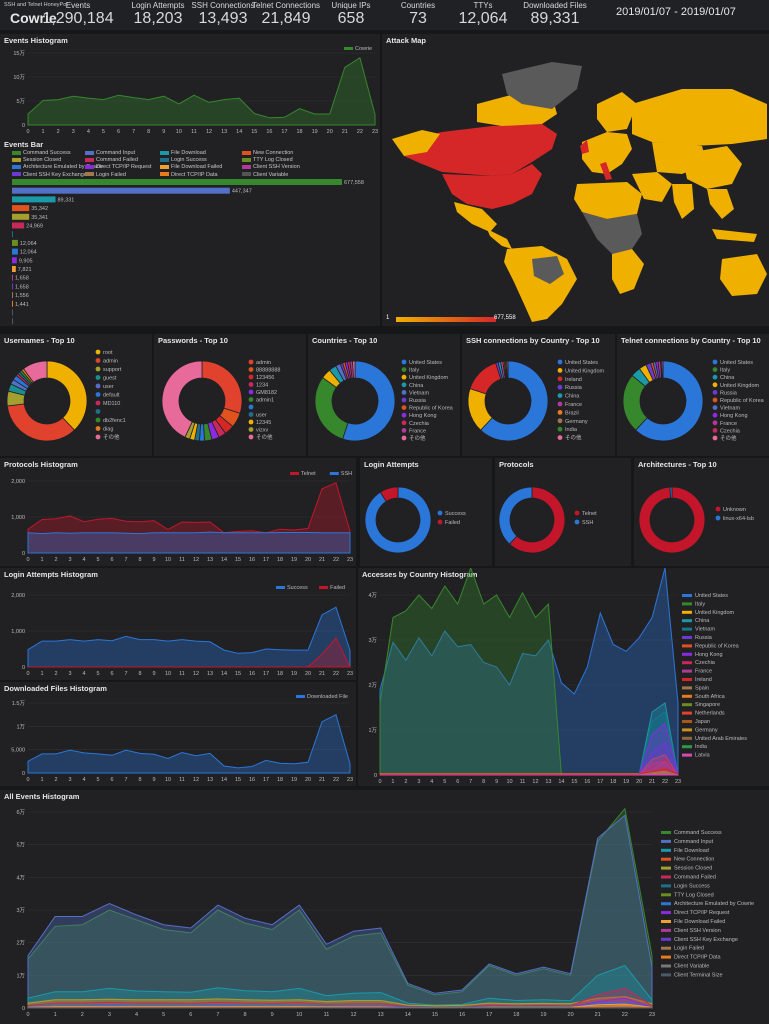 The height and width of the screenshot is (1024, 769). I want to click on x-tick-label: 15, so click(574, 782).